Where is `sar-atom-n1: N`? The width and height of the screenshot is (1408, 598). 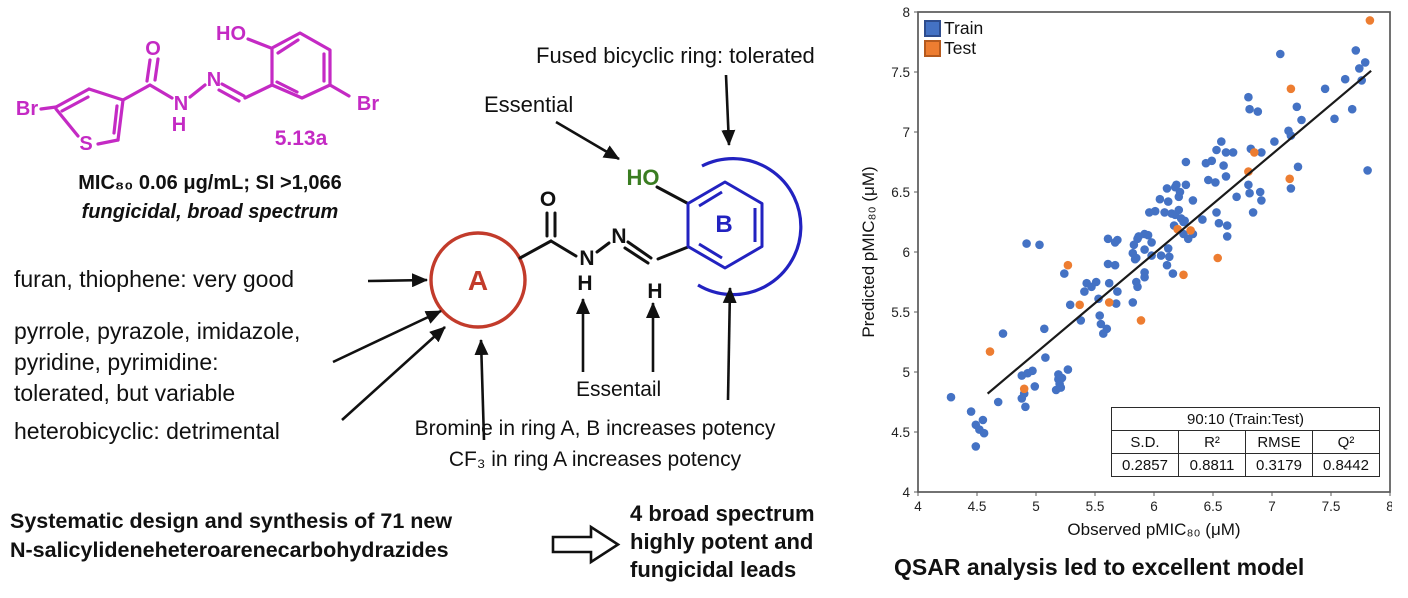
sar-atom-n1: N is located at coordinates (586, 258).